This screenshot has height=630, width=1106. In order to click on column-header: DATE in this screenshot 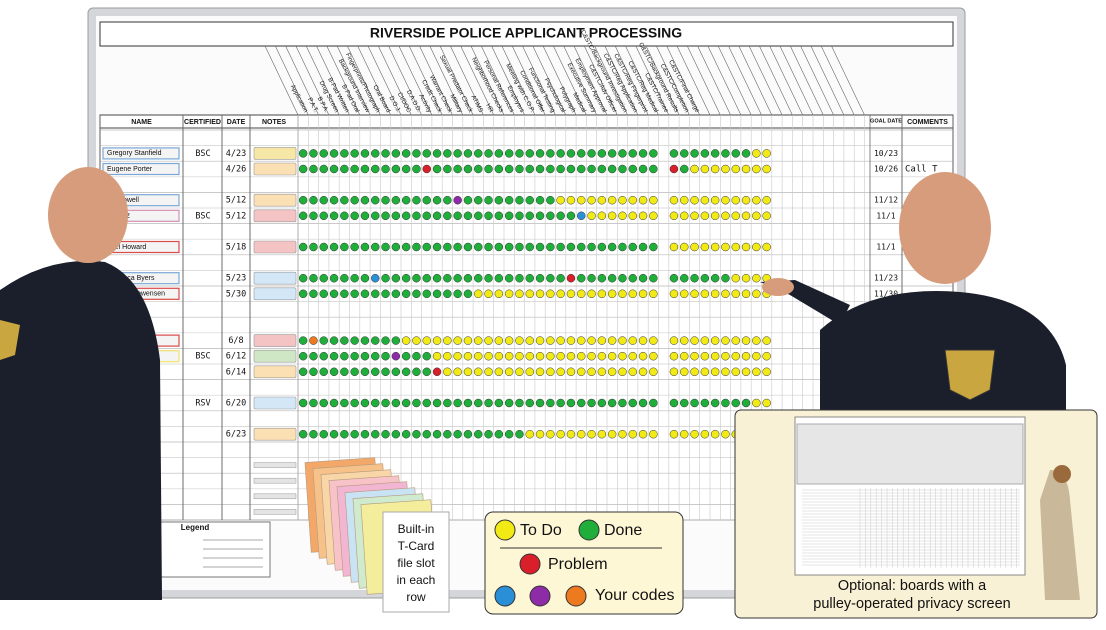, I will do `click(236, 122)`.